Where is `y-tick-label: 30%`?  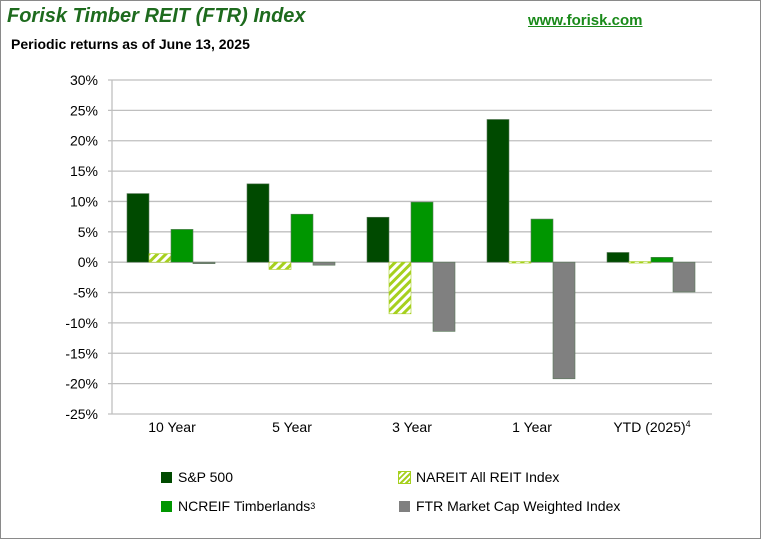 y-tick-label: 30% is located at coordinates (84, 80).